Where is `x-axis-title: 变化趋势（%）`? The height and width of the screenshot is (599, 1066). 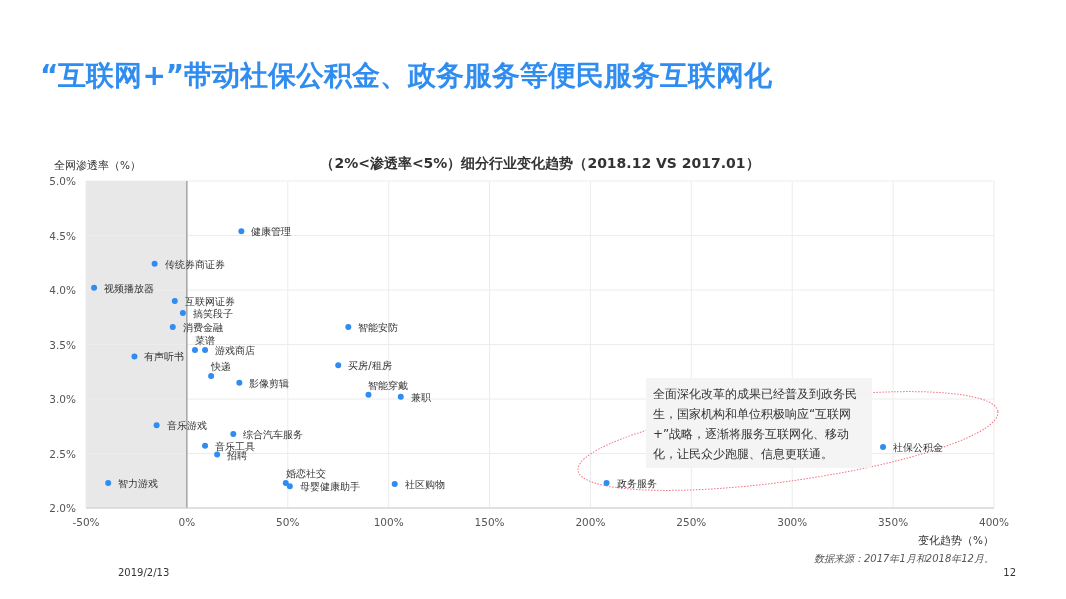 x-axis-title: 变化趋势（%） is located at coordinates (956, 540).